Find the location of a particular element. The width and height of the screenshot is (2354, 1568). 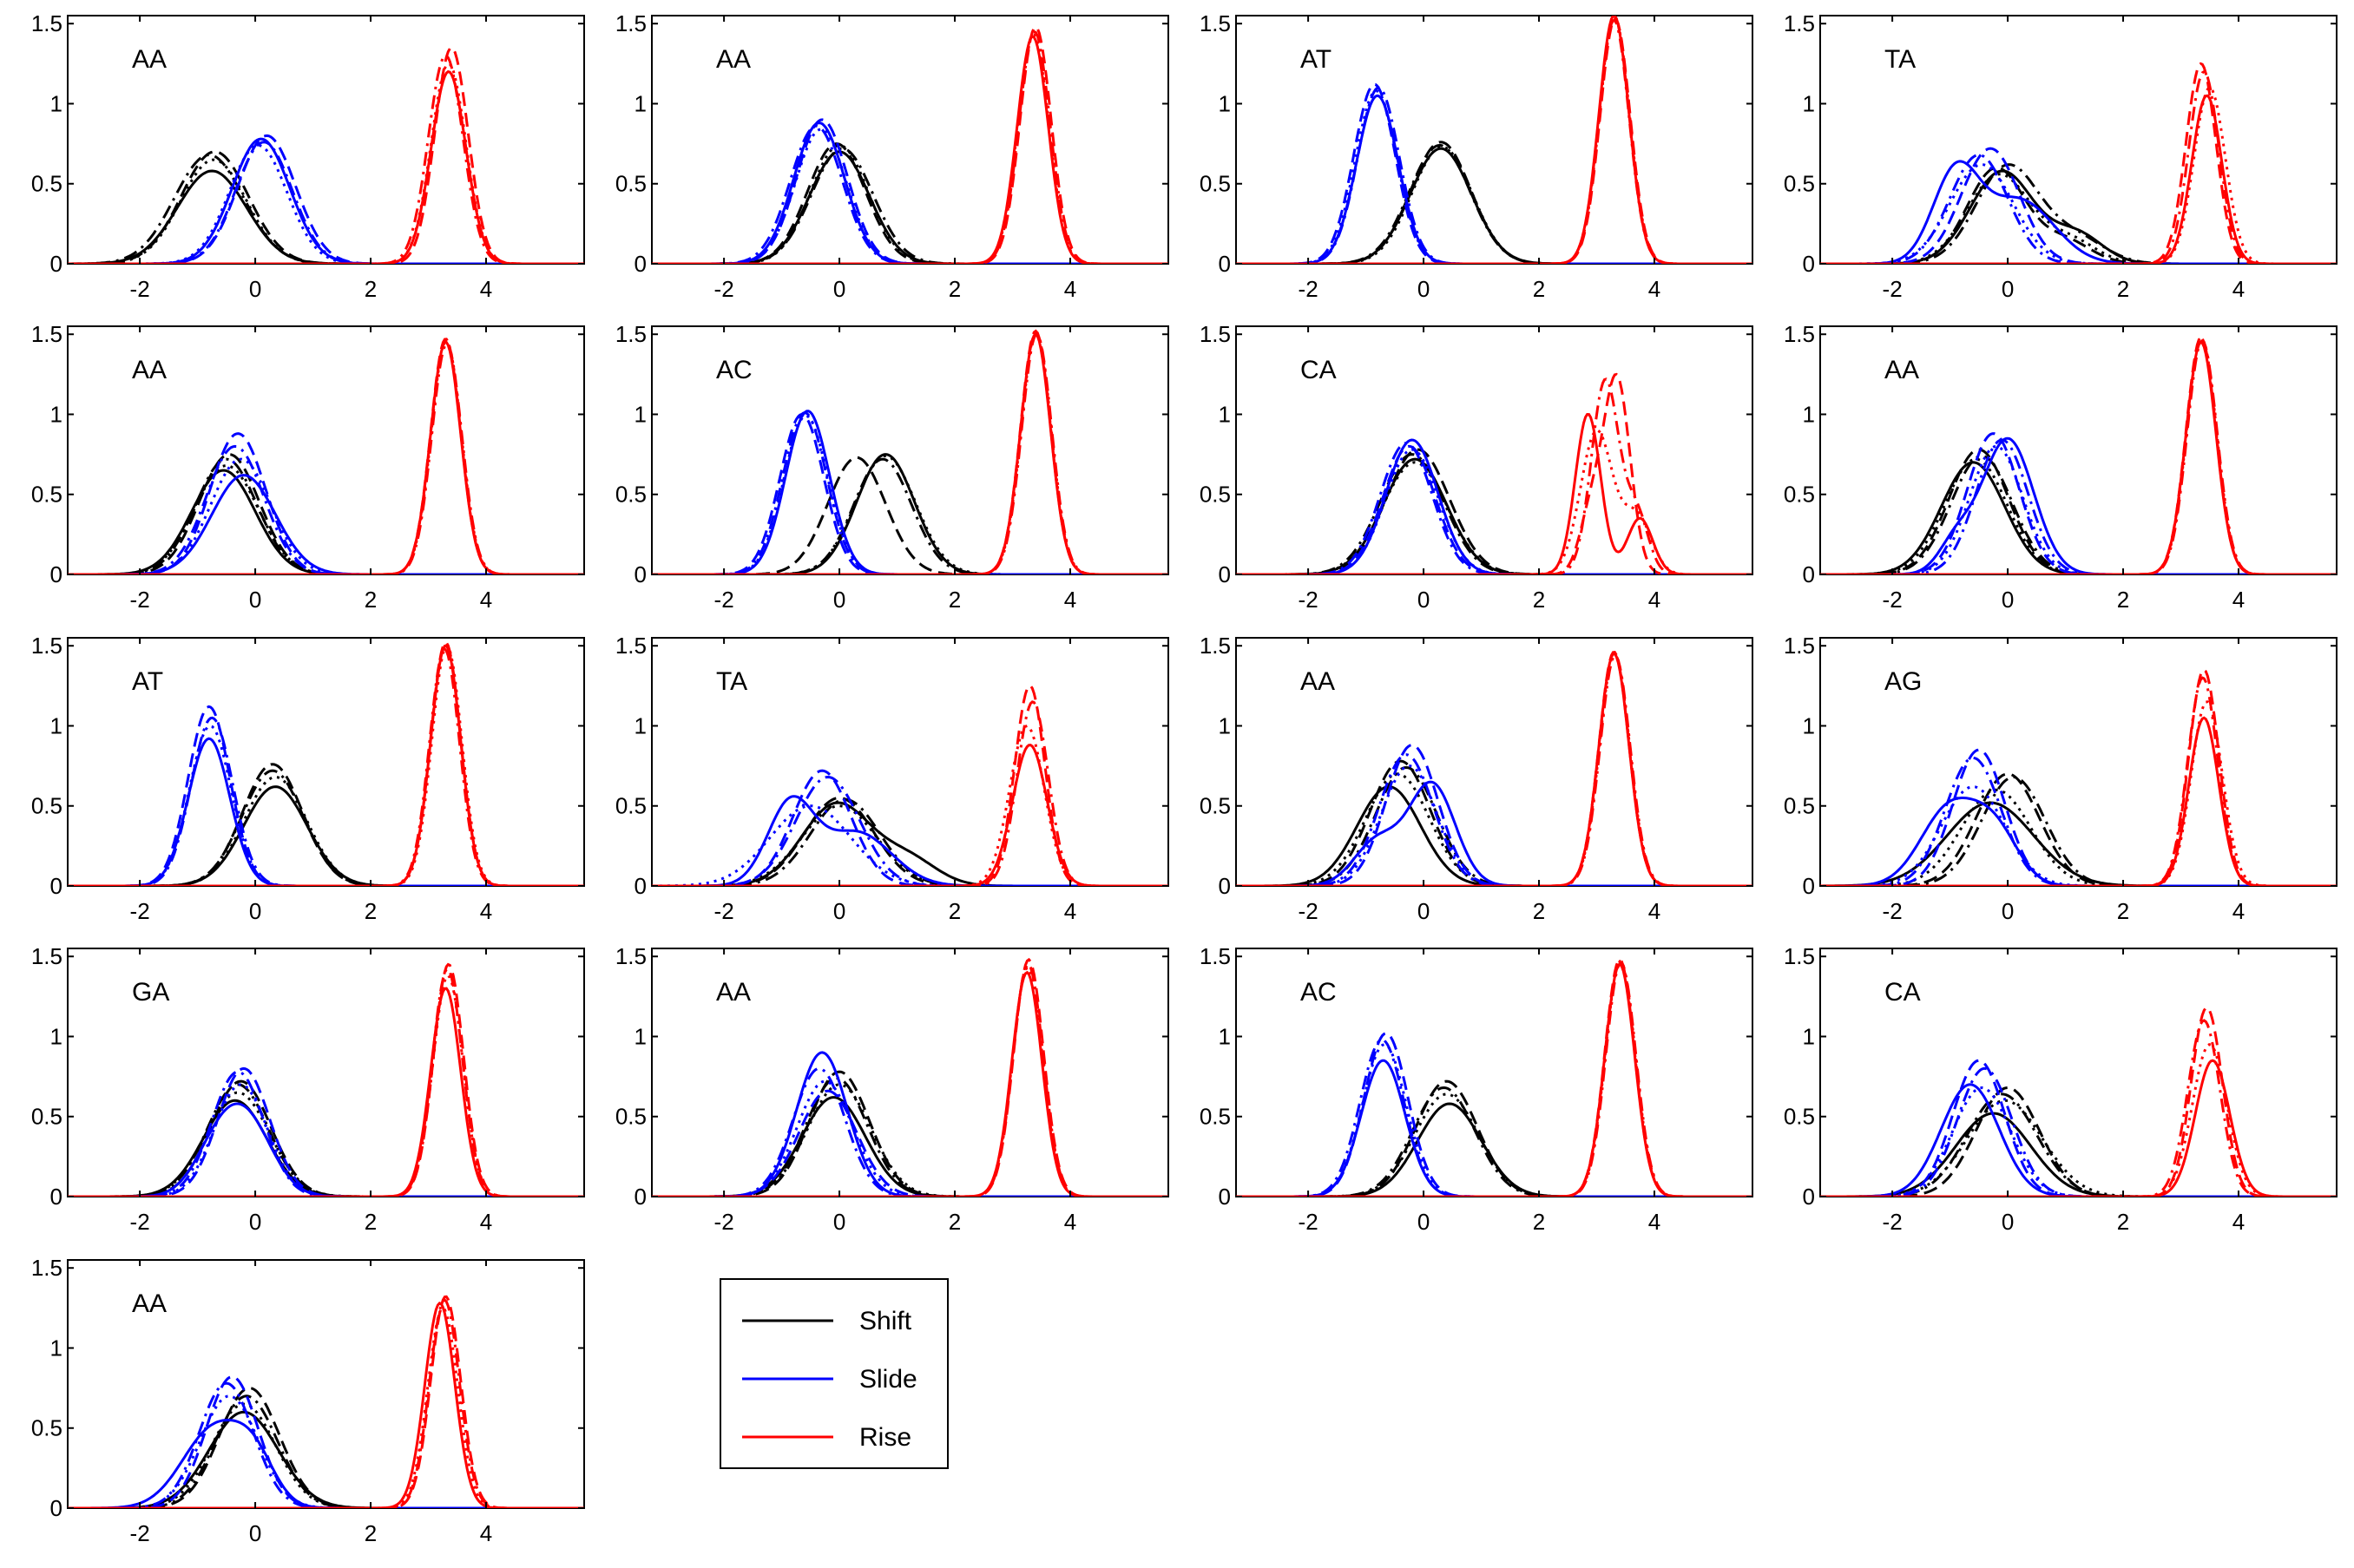

panel-5: -2 0 2 4 0 0.5 1 1.5 AA is located at coordinates (308, 467).